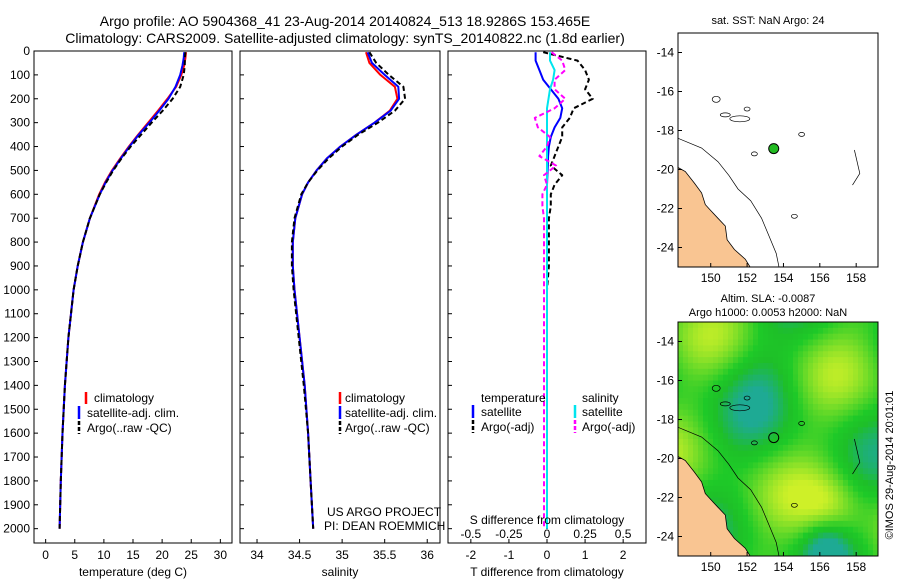 This screenshot has width=900, height=580. Describe the element at coordinates (257, 555) in the screenshot. I see `x-tick-label: 34` at that location.